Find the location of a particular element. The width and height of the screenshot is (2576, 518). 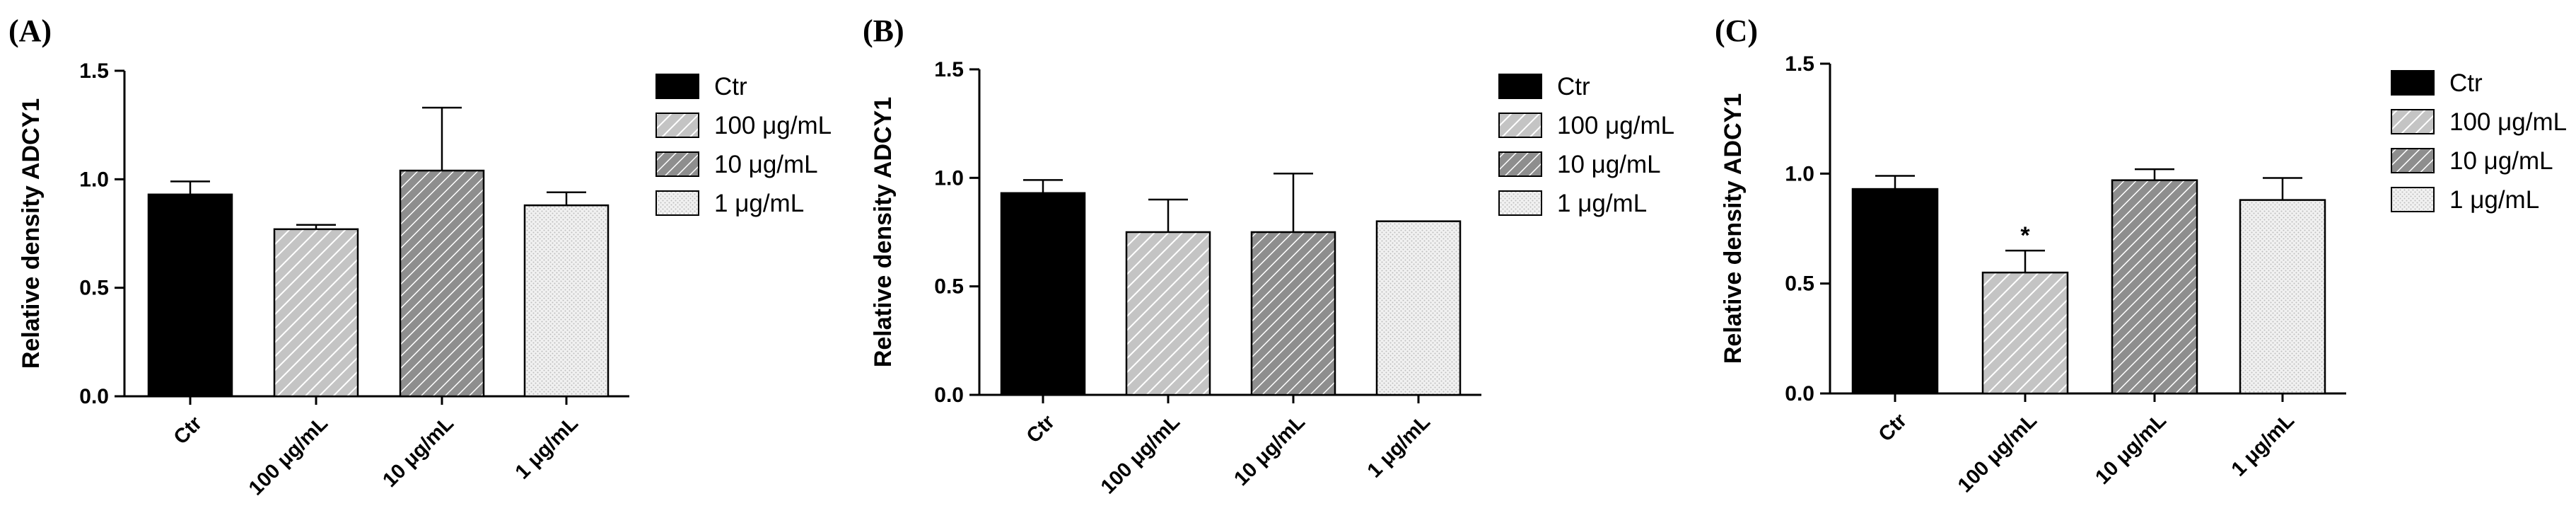

panel-label: (A) is located at coordinates (30, 31).